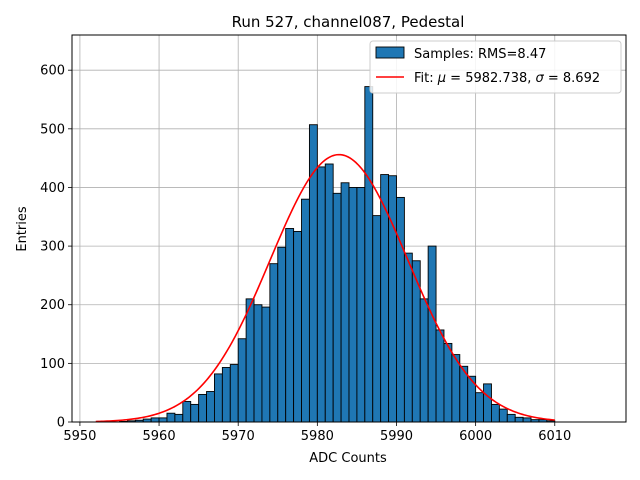 The image size is (640, 480). What do you see at coordinates (396, 436) in the screenshot?
I see `x-tick-label: 5990` at bounding box center [396, 436].